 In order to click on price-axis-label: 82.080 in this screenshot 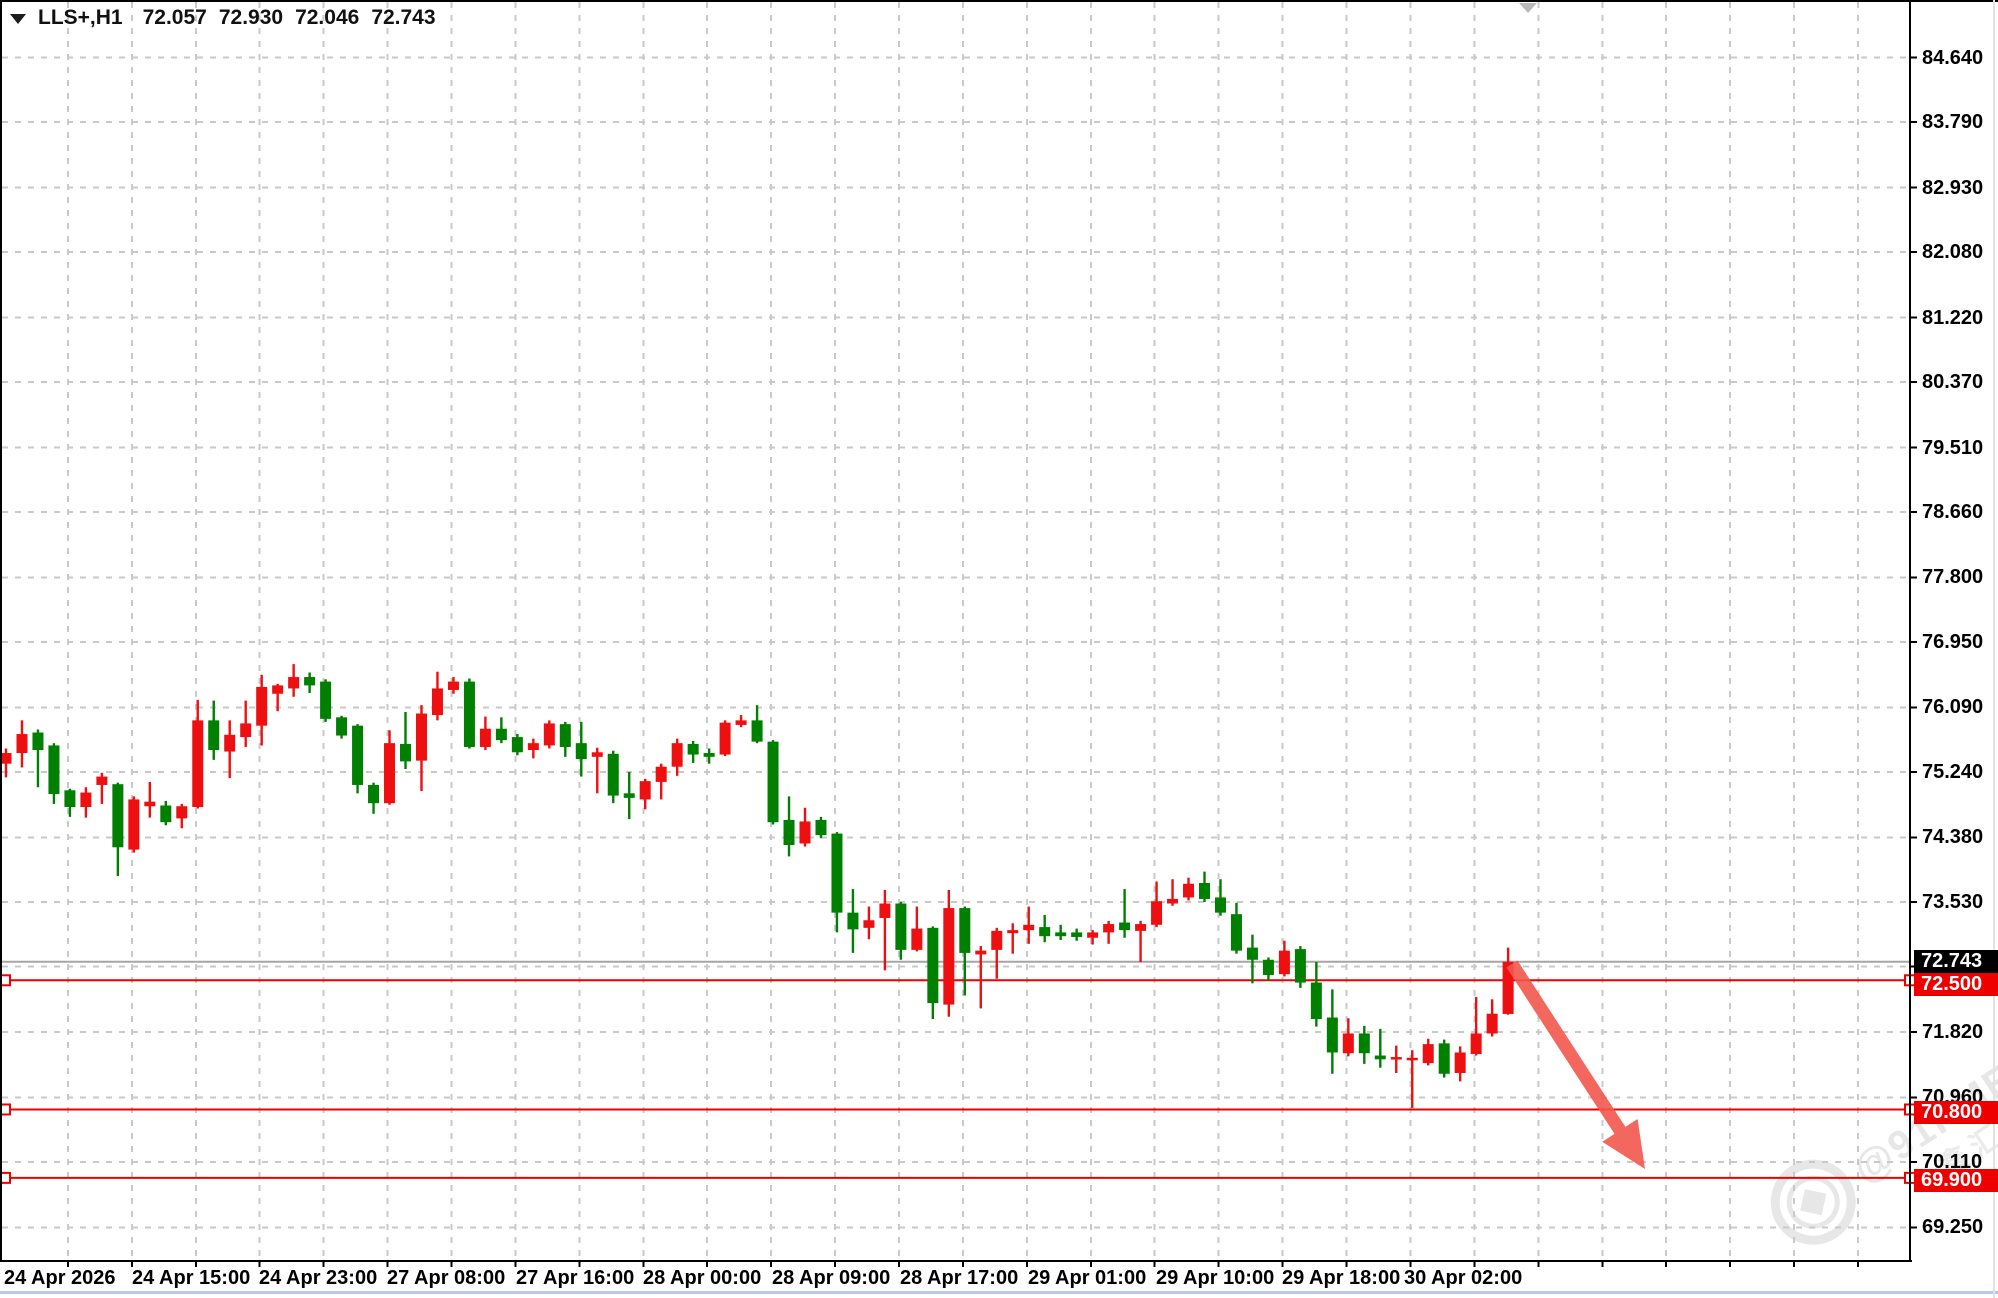, I will do `click(1953, 252)`.